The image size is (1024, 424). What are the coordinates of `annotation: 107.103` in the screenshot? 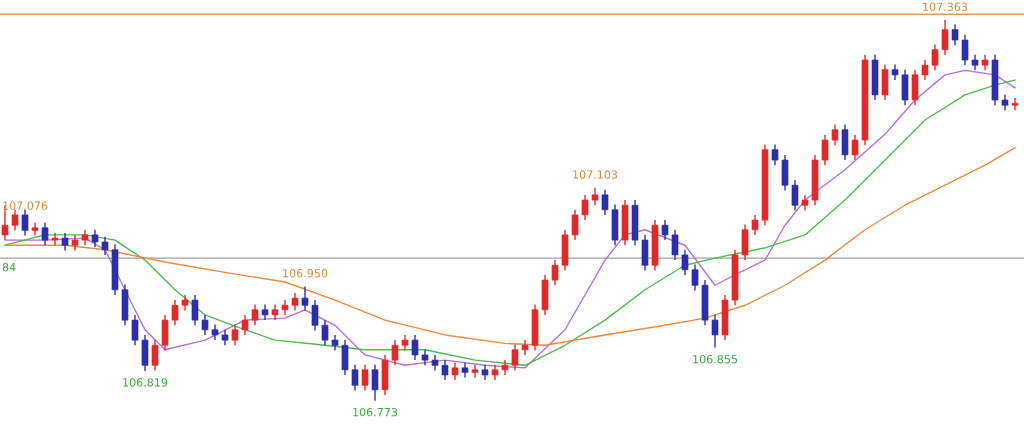 It's located at (595, 174).